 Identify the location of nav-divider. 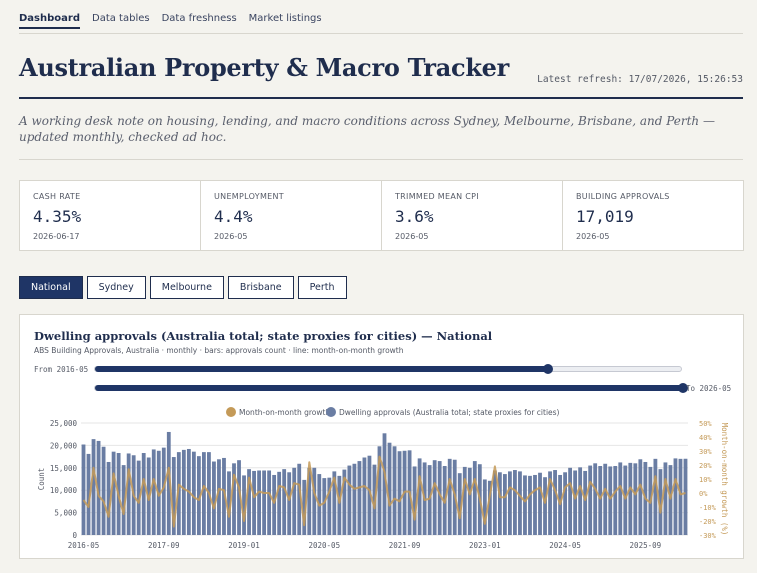
(381, 33).